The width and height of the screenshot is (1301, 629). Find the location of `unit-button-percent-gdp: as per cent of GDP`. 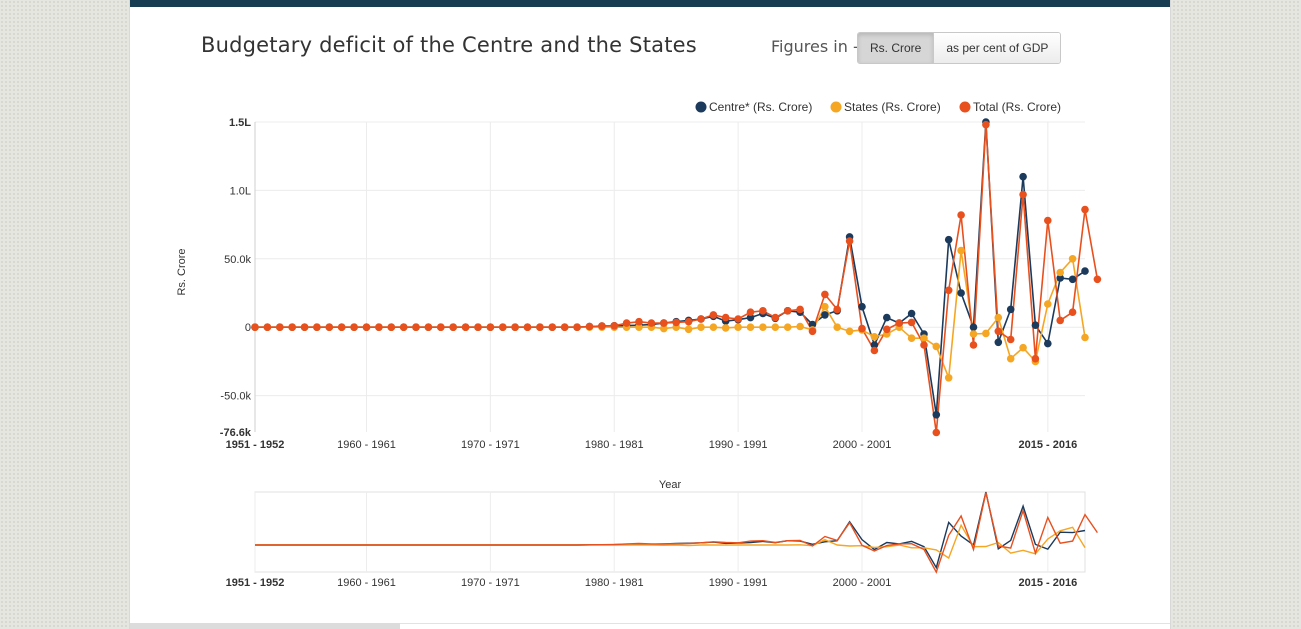

unit-button-percent-gdp: as per cent of GDP is located at coordinates (997, 48).